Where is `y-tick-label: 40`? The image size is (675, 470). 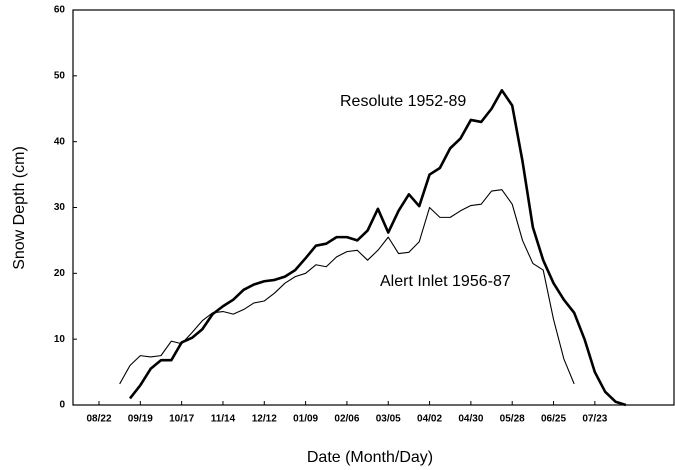 y-tick-label: 40 is located at coordinates (60, 141).